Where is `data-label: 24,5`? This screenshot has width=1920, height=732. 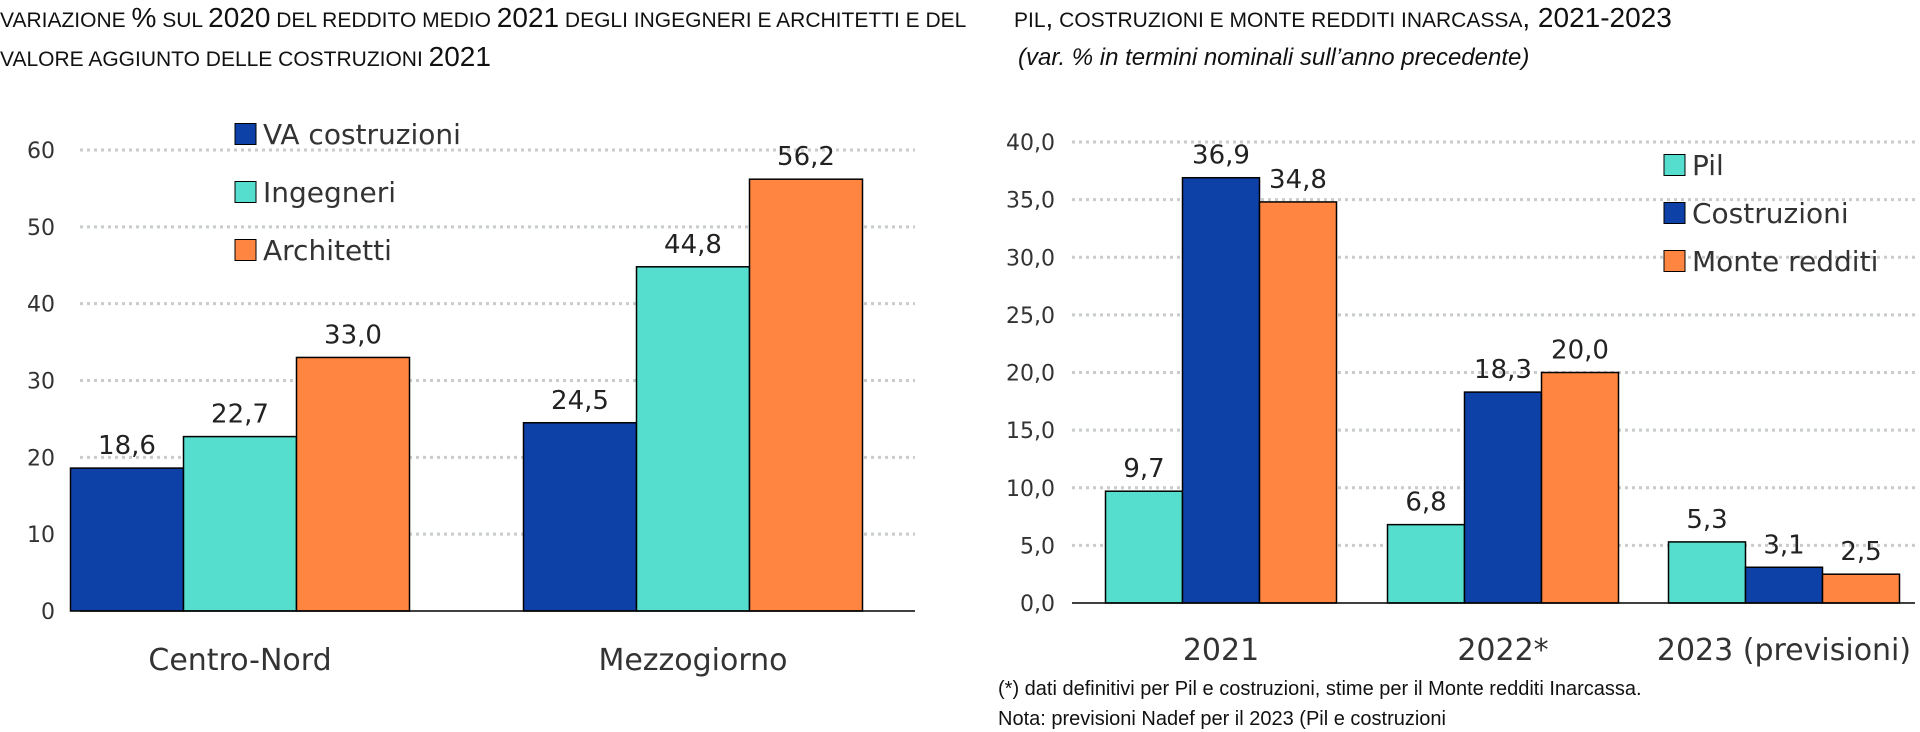 data-label: 24,5 is located at coordinates (580, 401).